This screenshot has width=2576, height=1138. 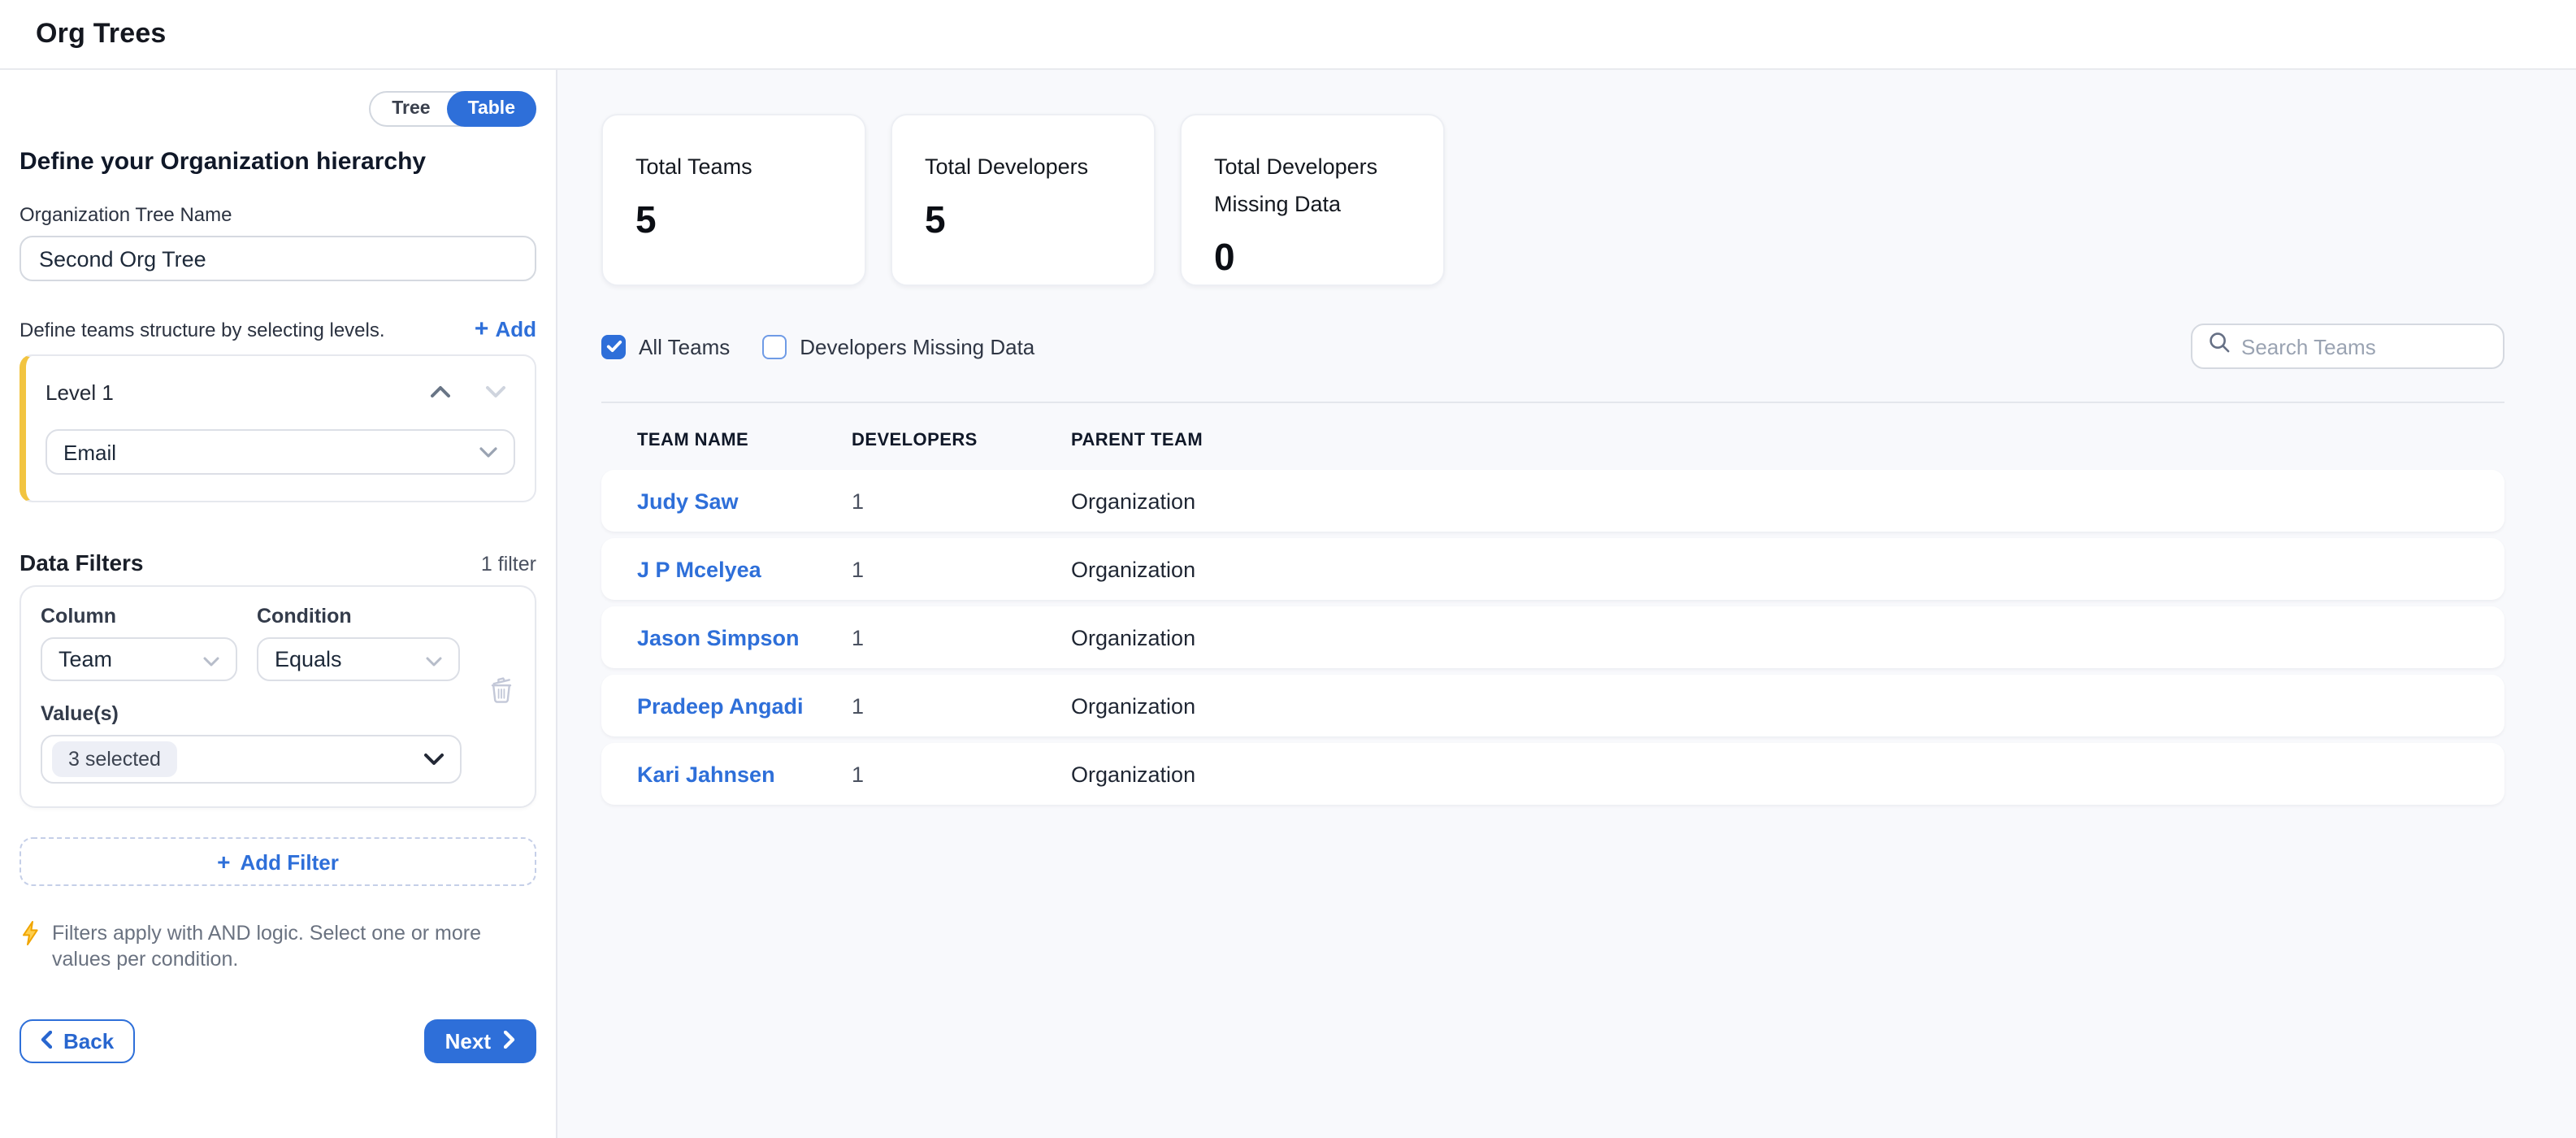 I want to click on condition-select: Equals, so click(x=358, y=659).